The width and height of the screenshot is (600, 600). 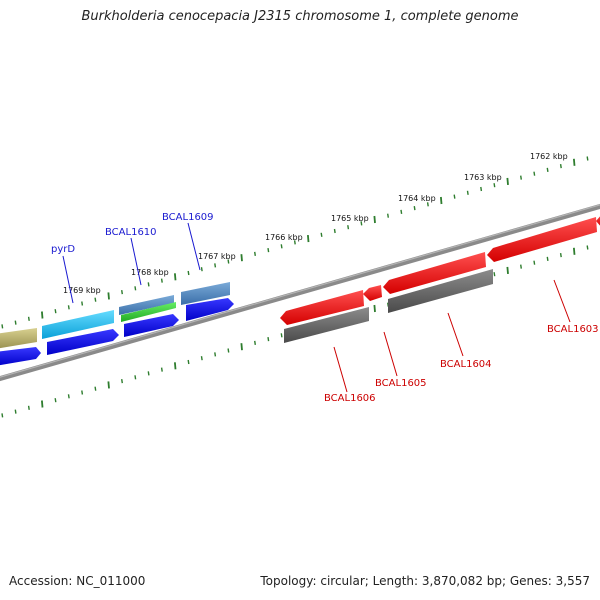 I want to click on gene-label-BCAL1609: BCAL1609, so click(x=188, y=217).